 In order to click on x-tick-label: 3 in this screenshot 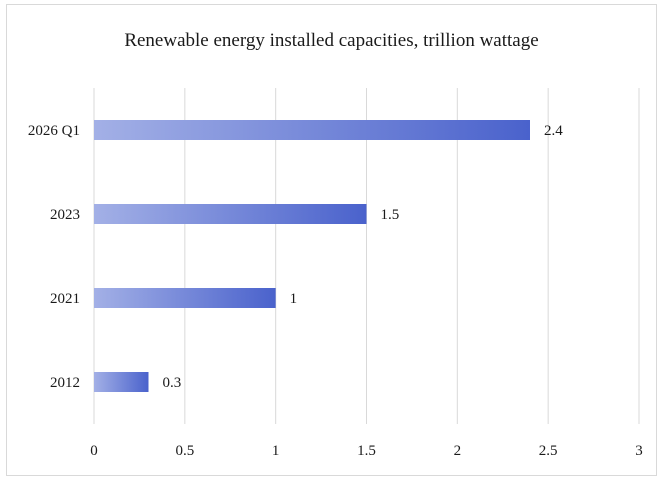, I will do `click(639, 451)`.